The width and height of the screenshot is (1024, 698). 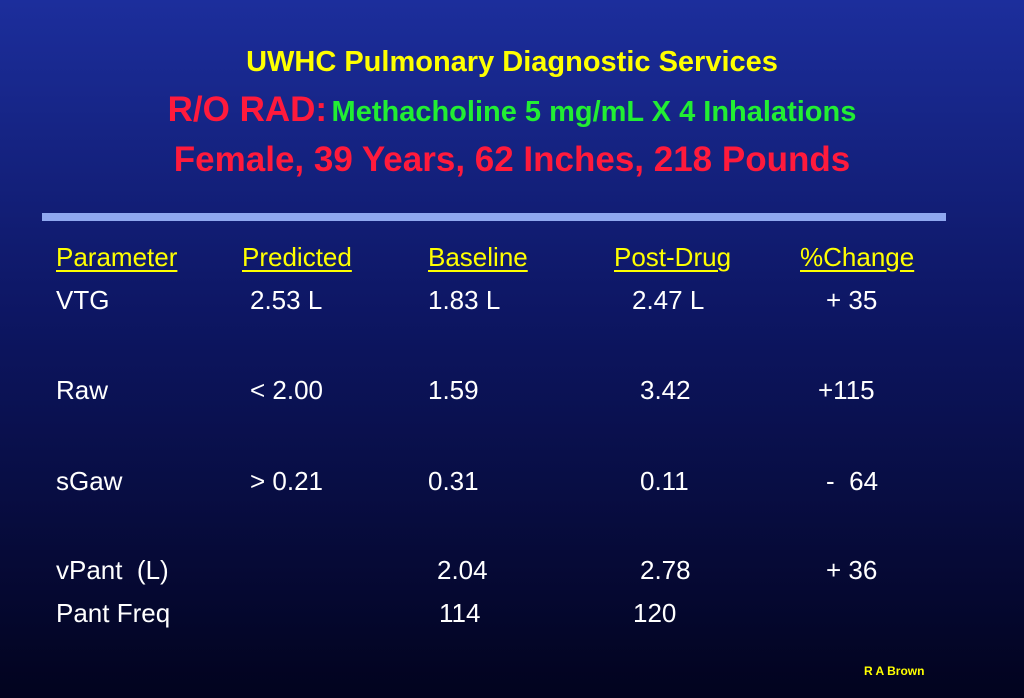 I want to click on cell: 0.11, so click(x=664, y=481).